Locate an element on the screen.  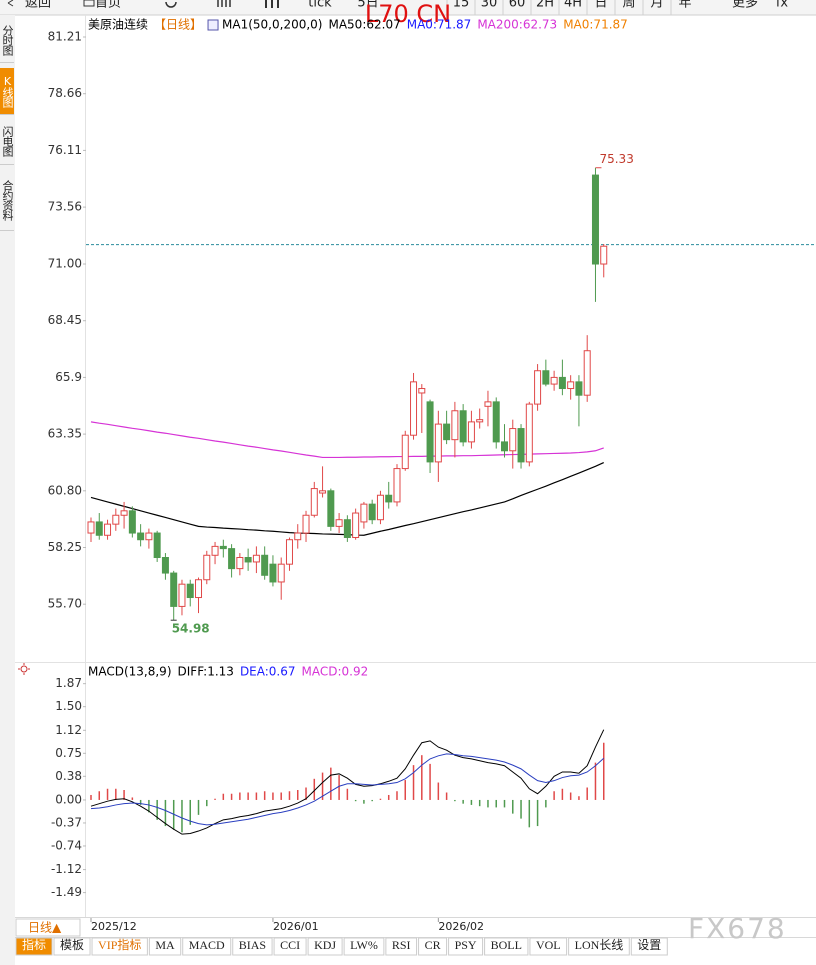
indicator-tab: MA is located at coordinates (165, 945).